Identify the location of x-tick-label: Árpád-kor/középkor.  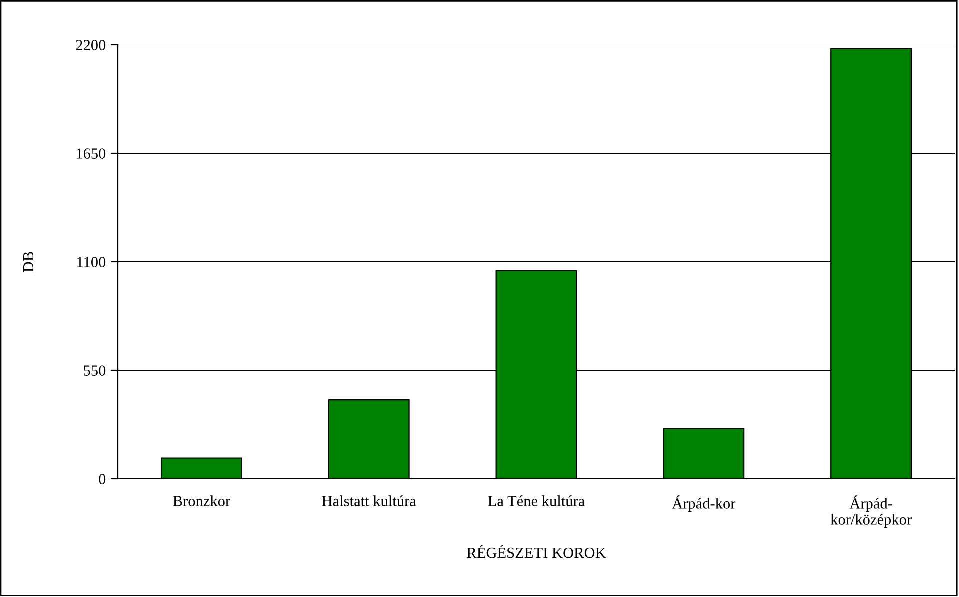
(871, 512).